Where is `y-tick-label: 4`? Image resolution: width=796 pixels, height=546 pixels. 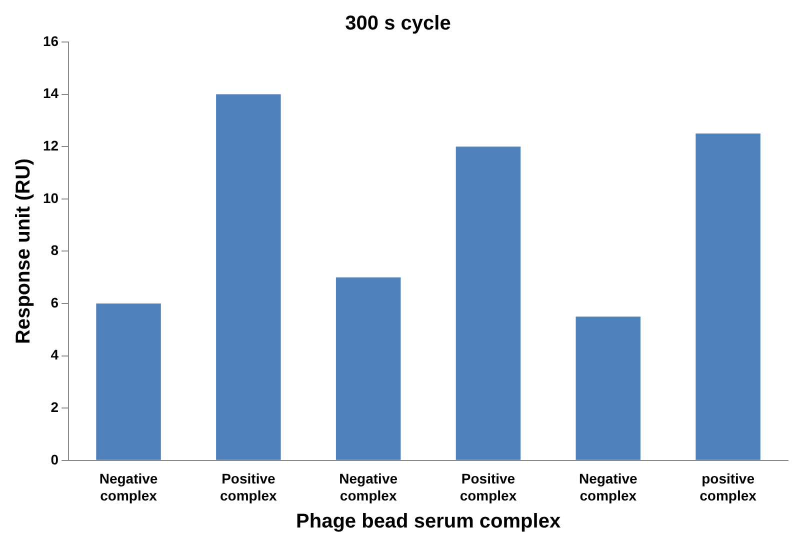
y-tick-label: 4 is located at coordinates (54, 354).